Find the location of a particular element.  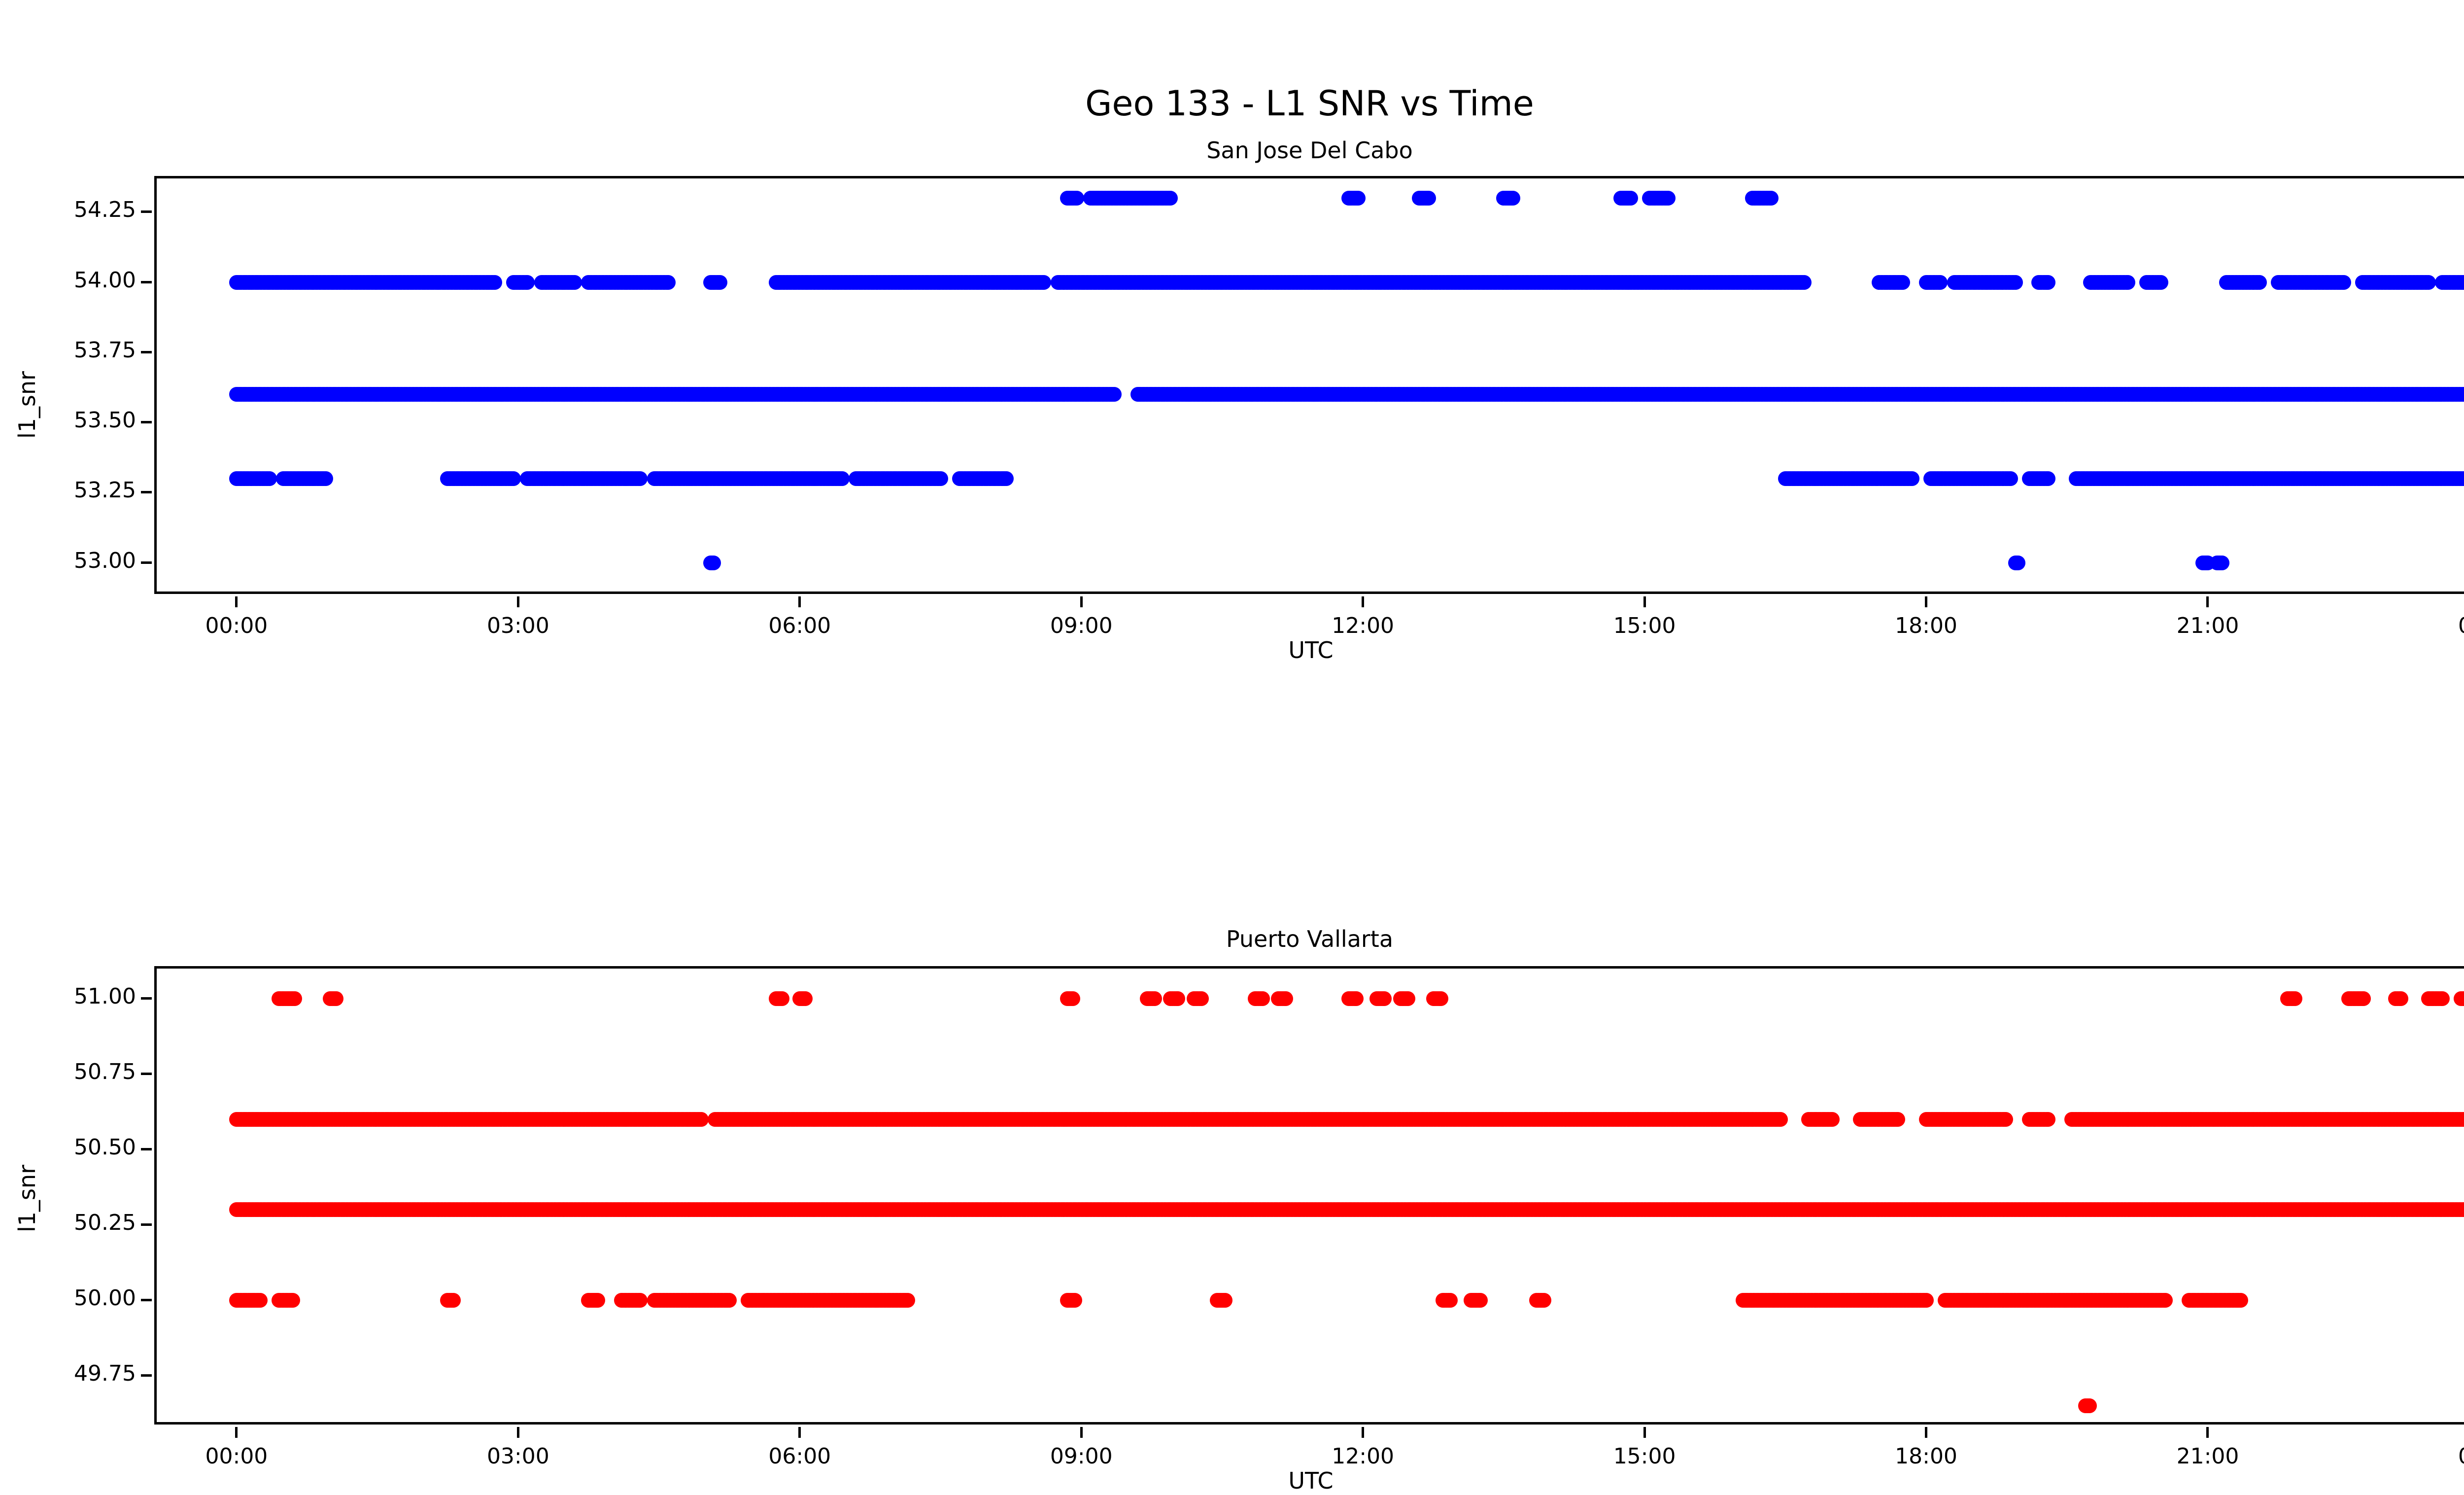

y-tick-label: 53.50 is located at coordinates (105, 420).